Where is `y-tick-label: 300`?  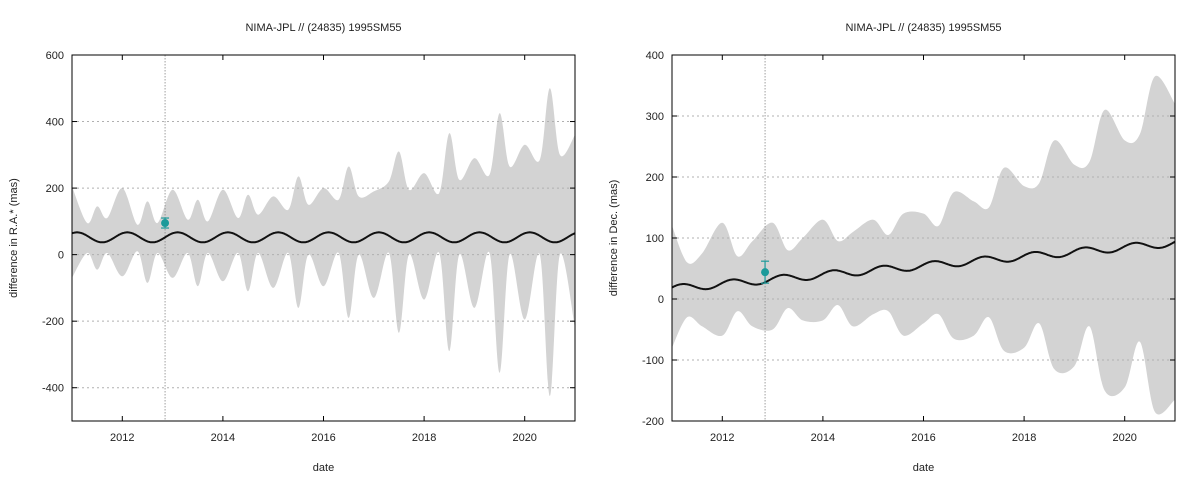 y-tick-label: 300 is located at coordinates (655, 117).